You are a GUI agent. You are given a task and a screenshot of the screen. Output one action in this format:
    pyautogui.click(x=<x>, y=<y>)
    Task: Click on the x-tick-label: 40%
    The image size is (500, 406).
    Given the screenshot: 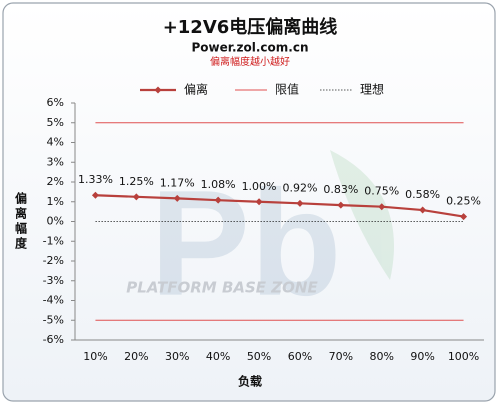 What is the action you would take?
    pyautogui.click(x=218, y=356)
    